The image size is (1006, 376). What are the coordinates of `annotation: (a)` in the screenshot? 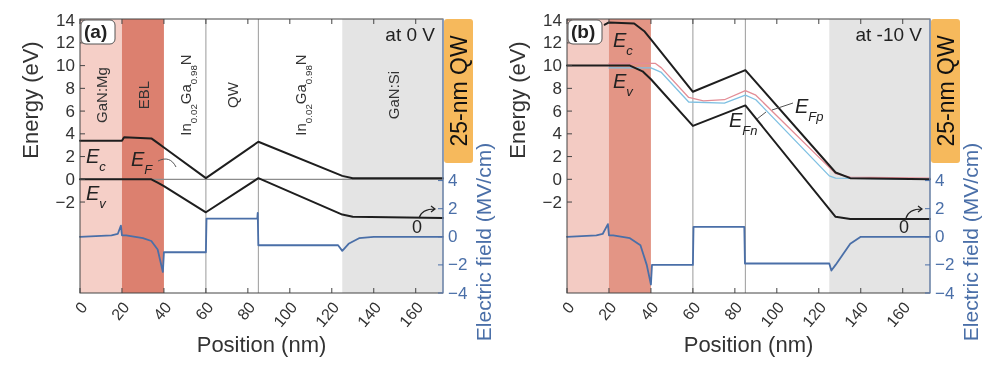 It's located at (96, 31).